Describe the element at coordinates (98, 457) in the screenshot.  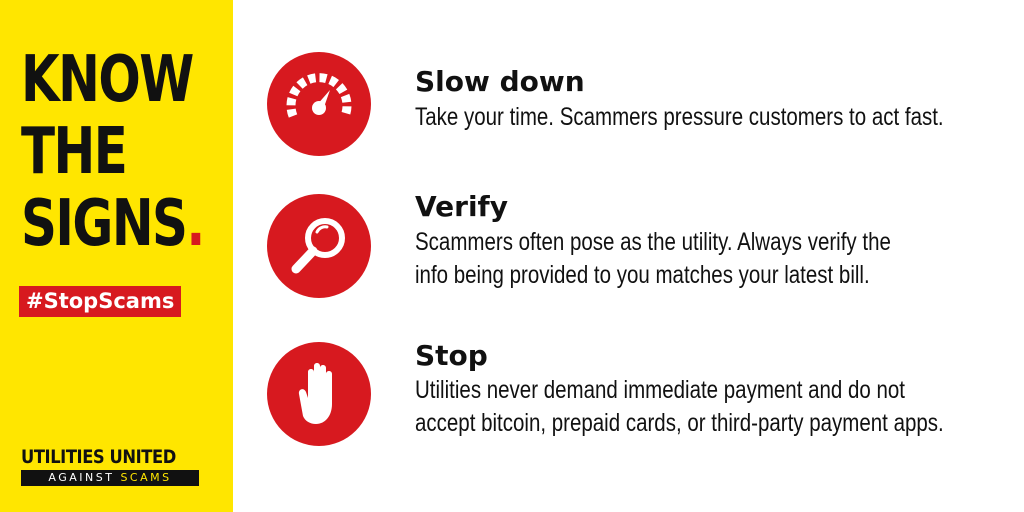
I see `logo-title: UTILITIES UNITED` at that location.